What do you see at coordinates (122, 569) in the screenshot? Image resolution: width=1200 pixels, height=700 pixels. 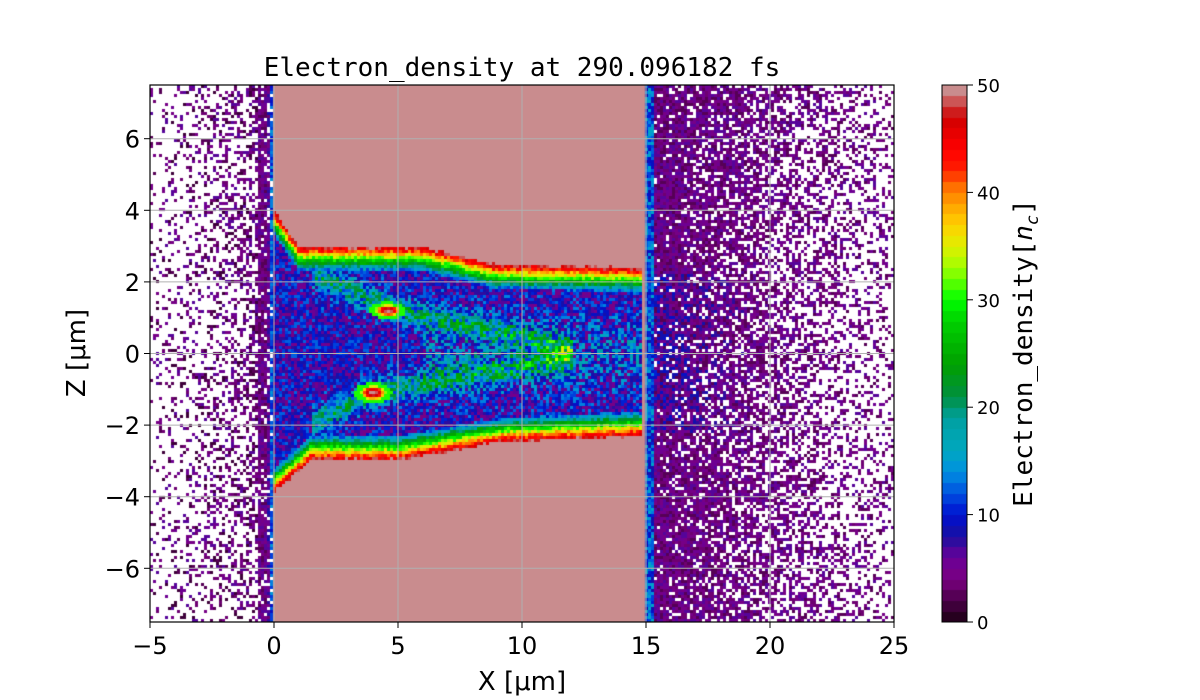 I see `y-tick-label: −6` at bounding box center [122, 569].